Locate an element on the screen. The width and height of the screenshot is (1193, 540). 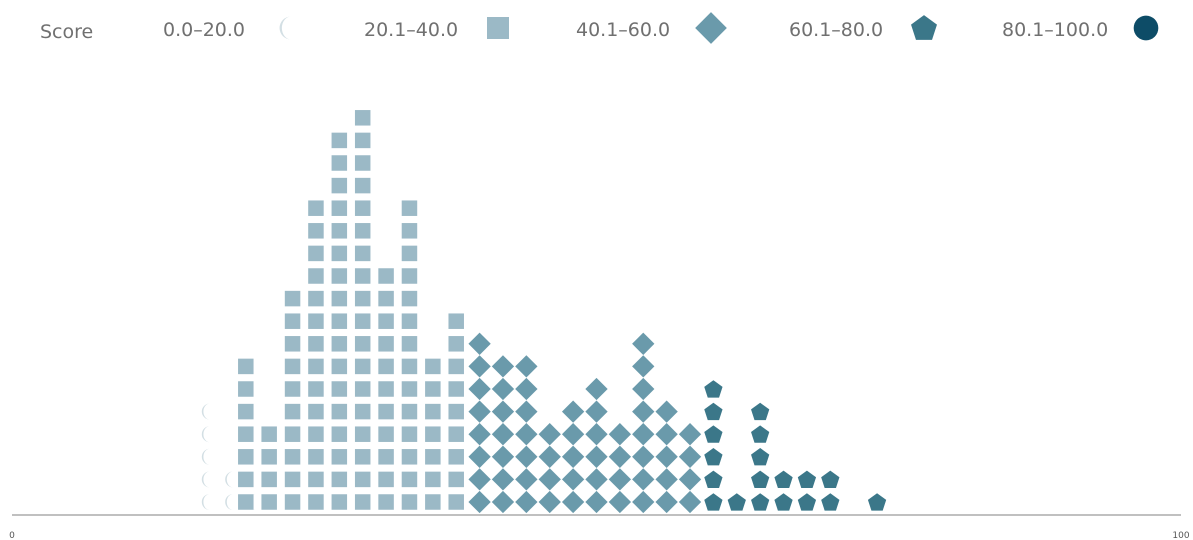
legend-marker-pentagon-icon is located at coordinates (924, 27).